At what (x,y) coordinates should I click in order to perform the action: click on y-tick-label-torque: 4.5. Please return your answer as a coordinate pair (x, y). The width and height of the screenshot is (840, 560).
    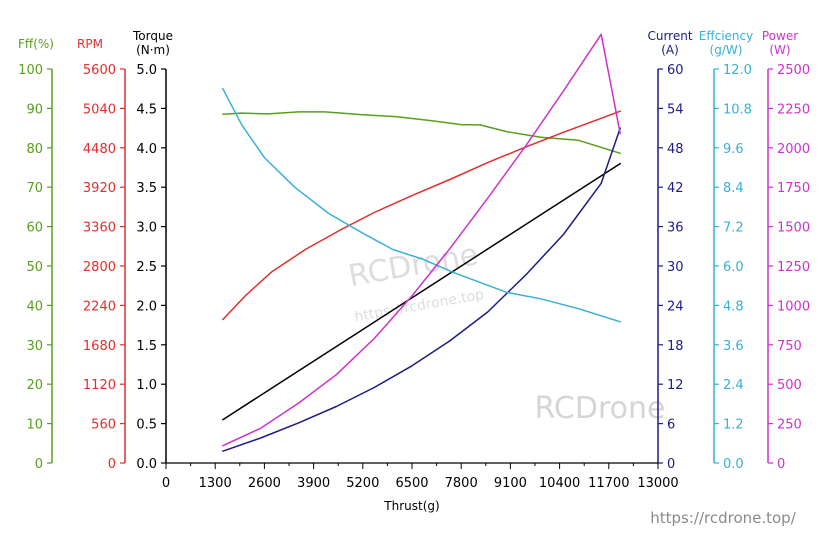
    Looking at the image, I should click on (146, 109).